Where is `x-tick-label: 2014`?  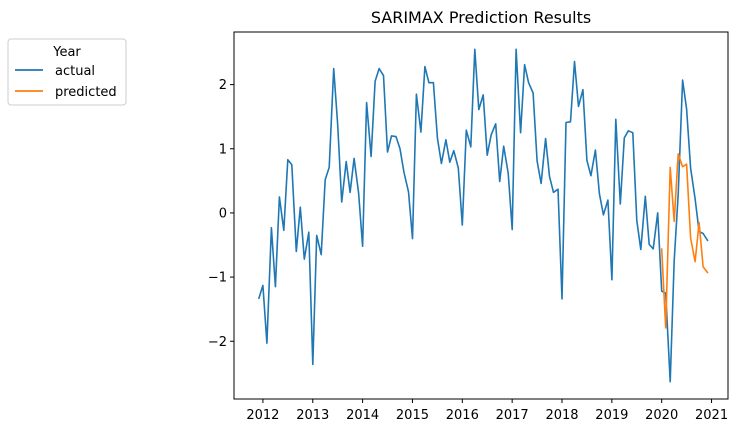 x-tick-label: 2014 is located at coordinates (362, 415).